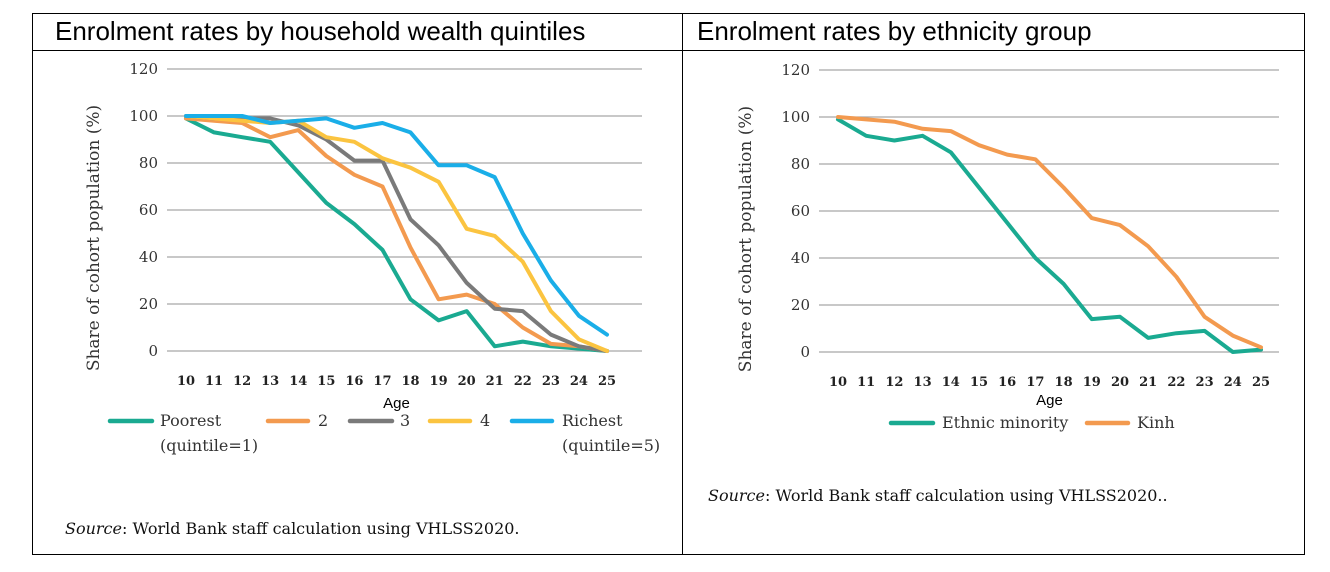  Describe the element at coordinates (143, 69) in the screenshot. I see `left-ytick-label: 120` at that location.